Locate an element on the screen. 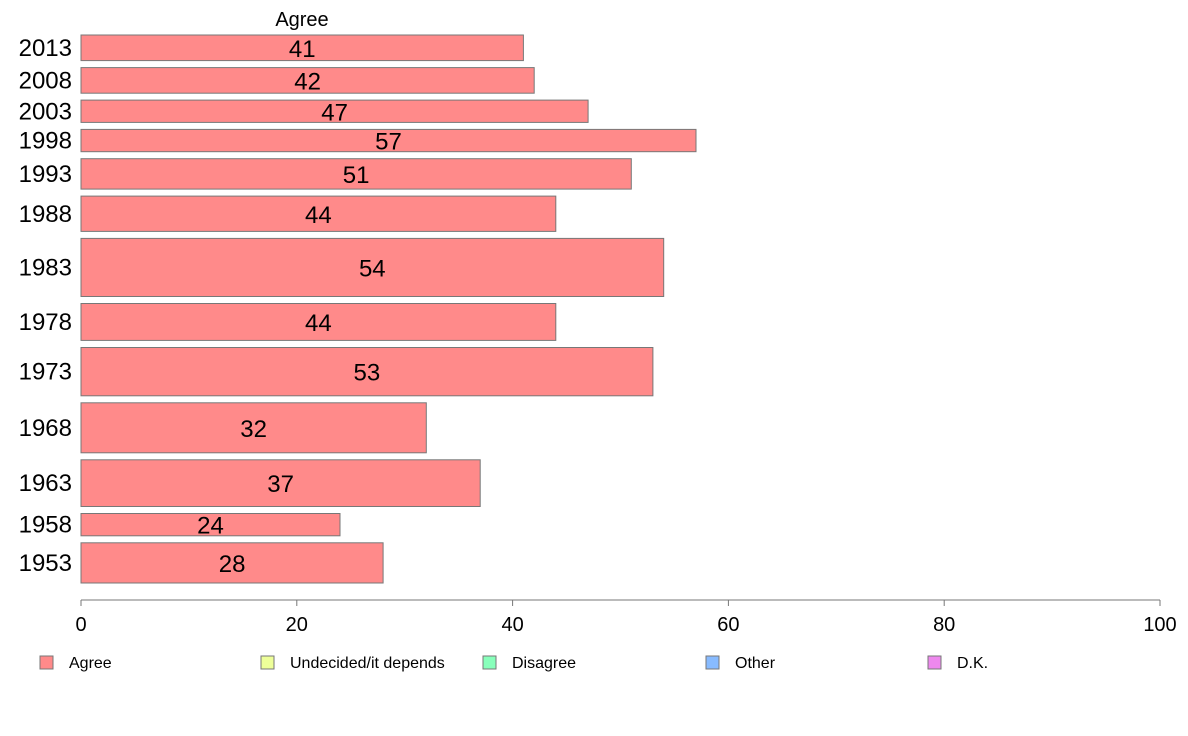 The image size is (1188, 736). bar-1983 is located at coordinates (372, 267).